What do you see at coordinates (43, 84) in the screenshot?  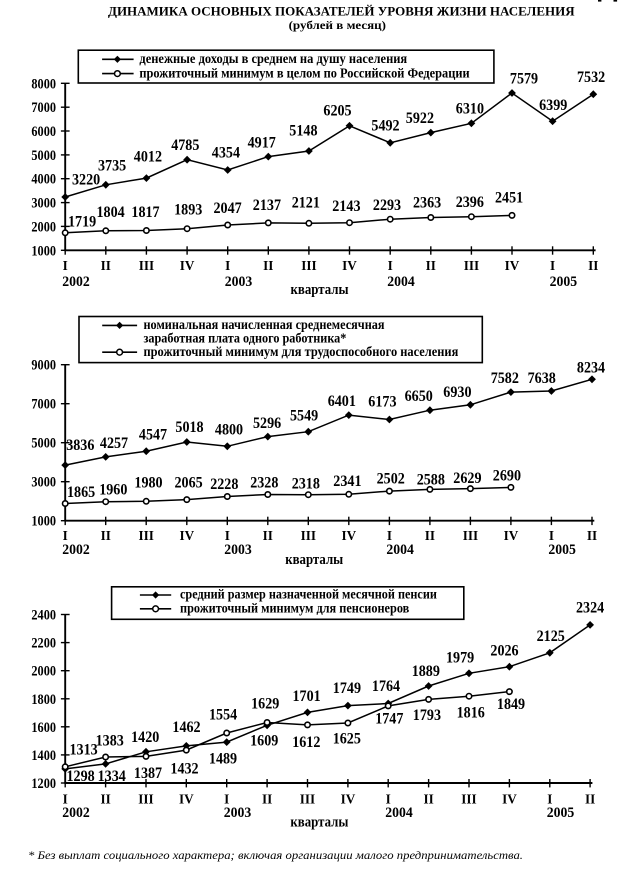 I see `svg-text: 8000` at bounding box center [43, 84].